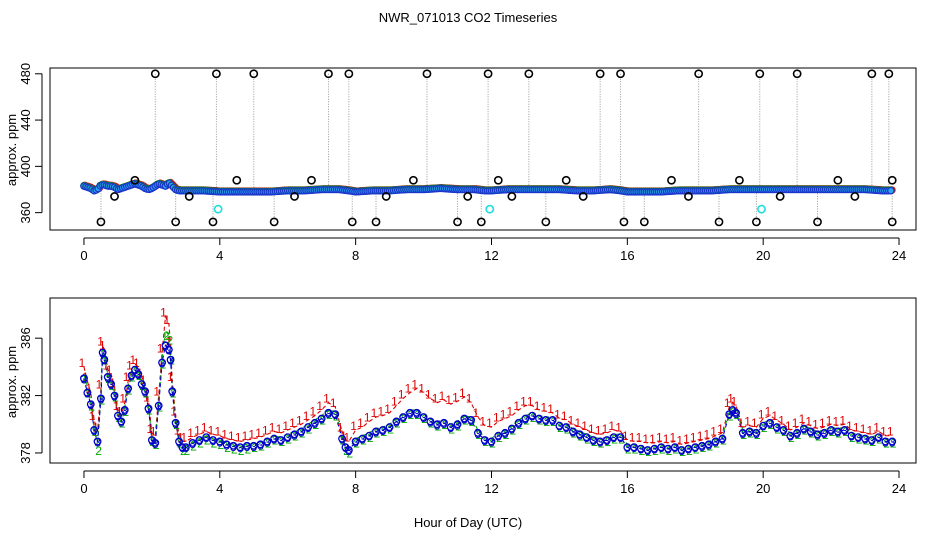 This screenshot has height=540, width=936. Describe the element at coordinates (899, 488) in the screenshot. I see `bottom-x-tick-label: 24` at that location.